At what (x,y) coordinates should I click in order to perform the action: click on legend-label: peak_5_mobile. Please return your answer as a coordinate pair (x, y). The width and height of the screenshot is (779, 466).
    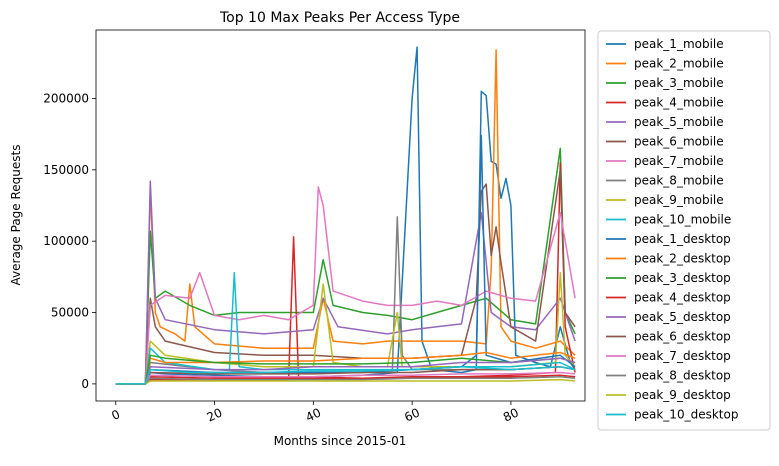
    Looking at the image, I should click on (679, 122).